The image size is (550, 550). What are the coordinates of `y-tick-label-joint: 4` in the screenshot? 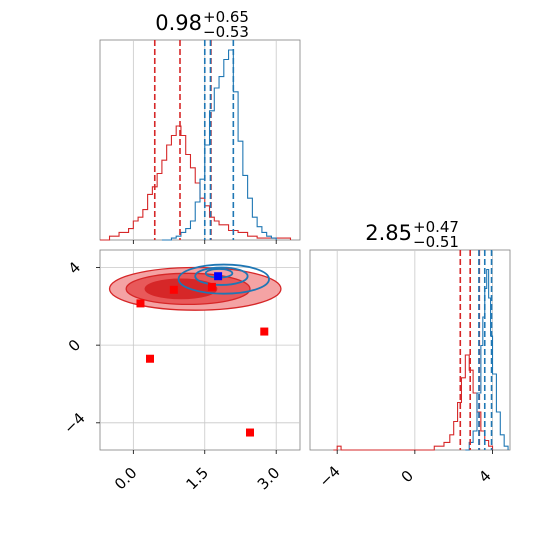 It's located at (74, 267).